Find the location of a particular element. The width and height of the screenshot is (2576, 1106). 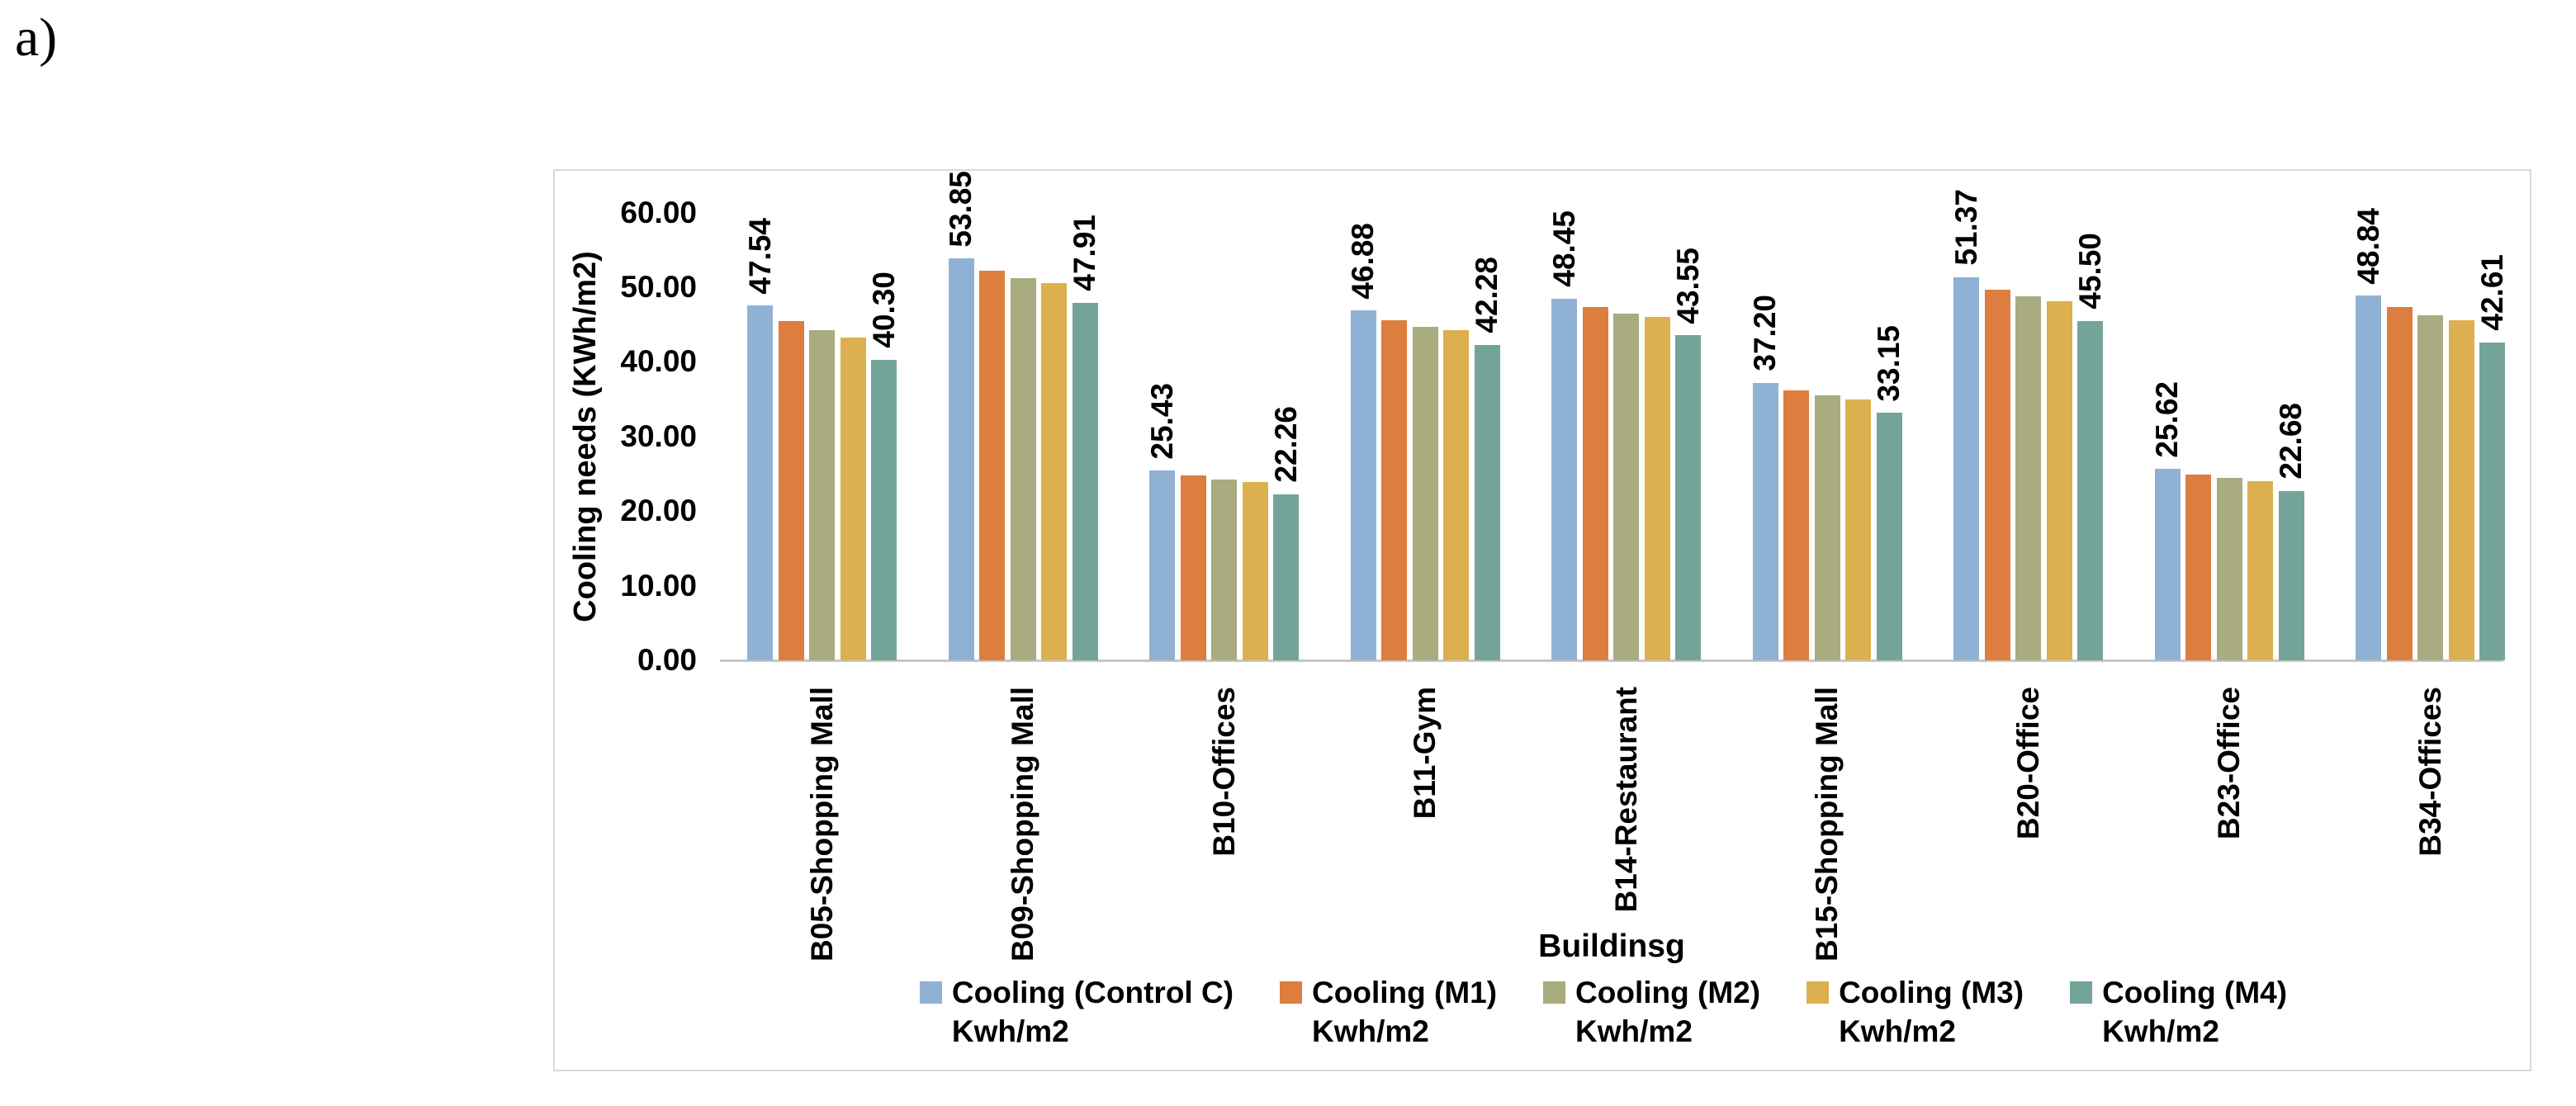

category-label-B05-Shopping Mall: B05-Shopping Mall is located at coordinates (821, 824).